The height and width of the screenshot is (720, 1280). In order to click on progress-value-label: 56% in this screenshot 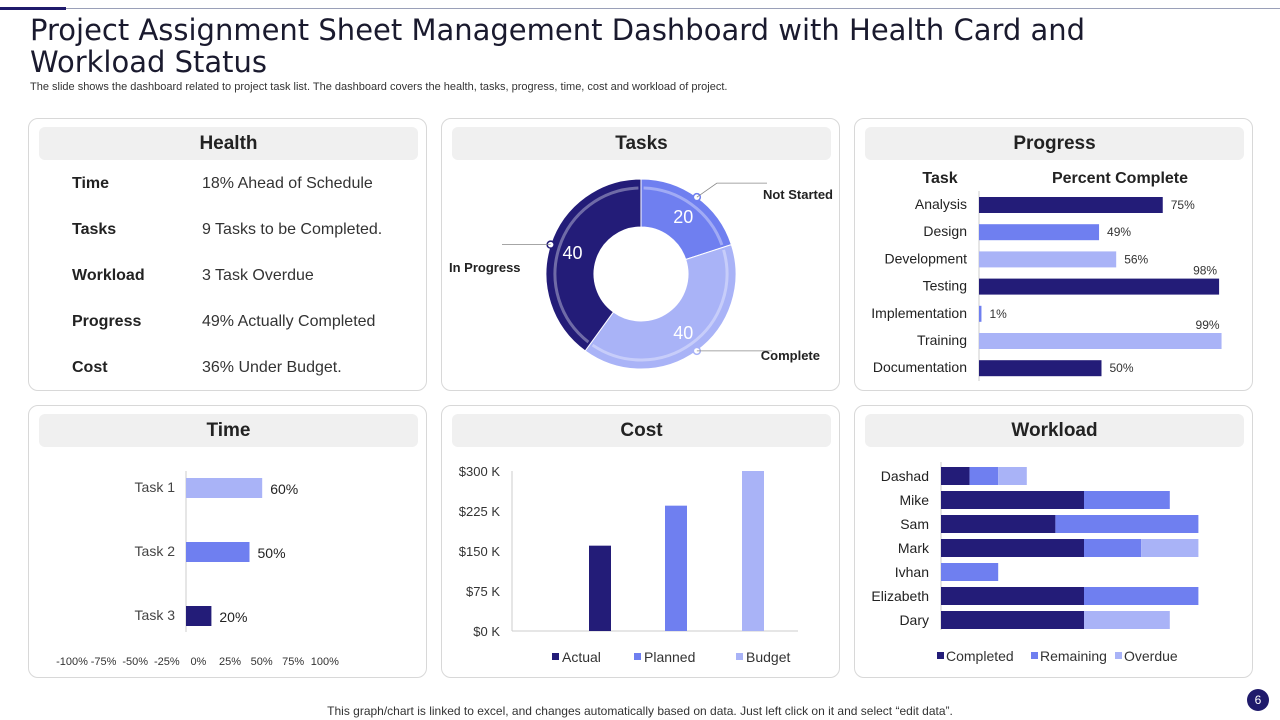, I will do `click(1136, 259)`.